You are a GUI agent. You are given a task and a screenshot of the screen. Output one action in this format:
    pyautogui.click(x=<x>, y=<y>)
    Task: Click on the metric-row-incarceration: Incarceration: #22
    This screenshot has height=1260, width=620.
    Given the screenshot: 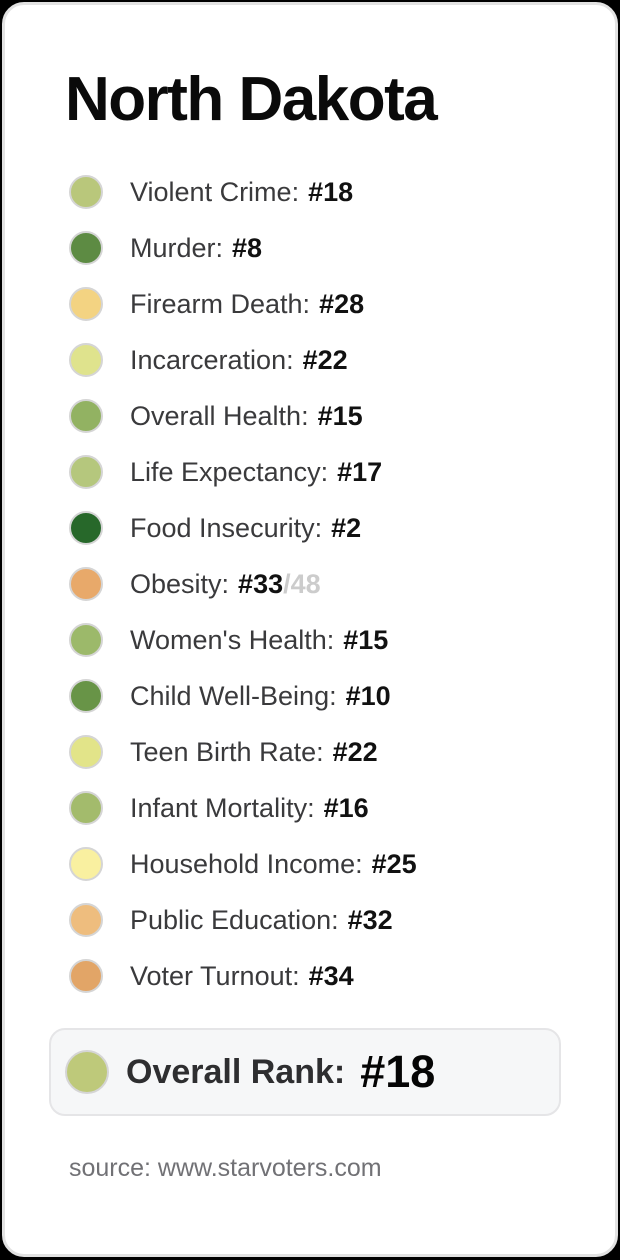 What is the action you would take?
    pyautogui.click(x=243, y=360)
    